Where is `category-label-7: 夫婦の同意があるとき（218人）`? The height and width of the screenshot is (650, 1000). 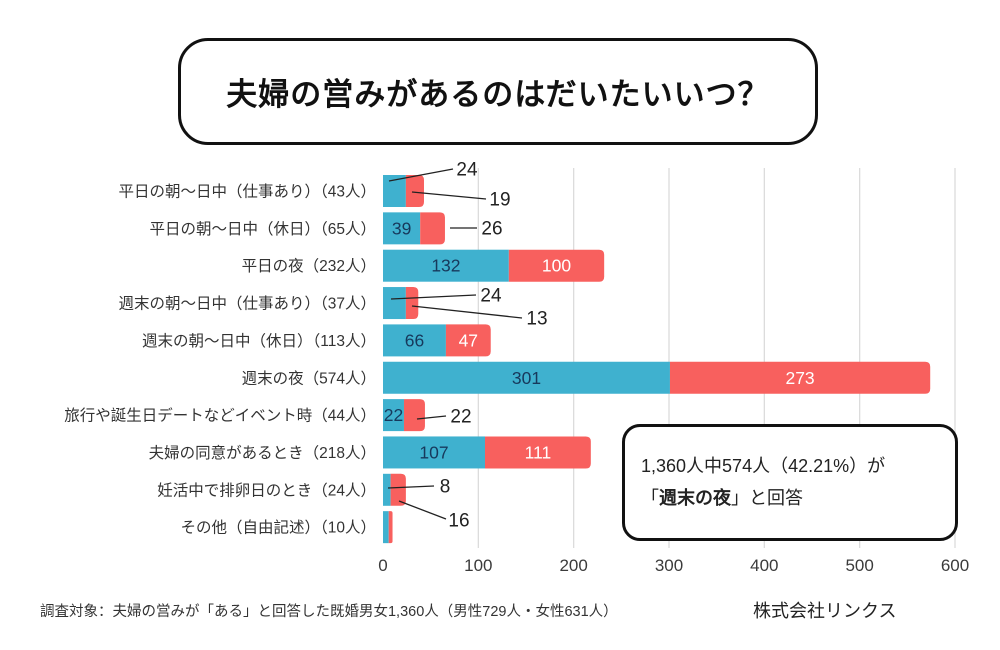 category-label-7: 夫婦の同意があるとき（218人） is located at coordinates (262, 452).